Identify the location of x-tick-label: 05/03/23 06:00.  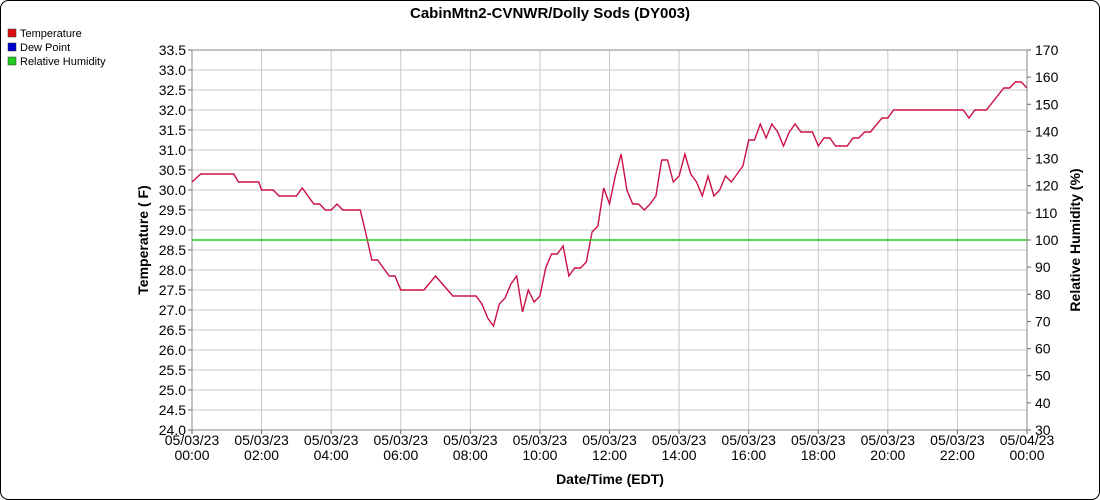
(401, 447).